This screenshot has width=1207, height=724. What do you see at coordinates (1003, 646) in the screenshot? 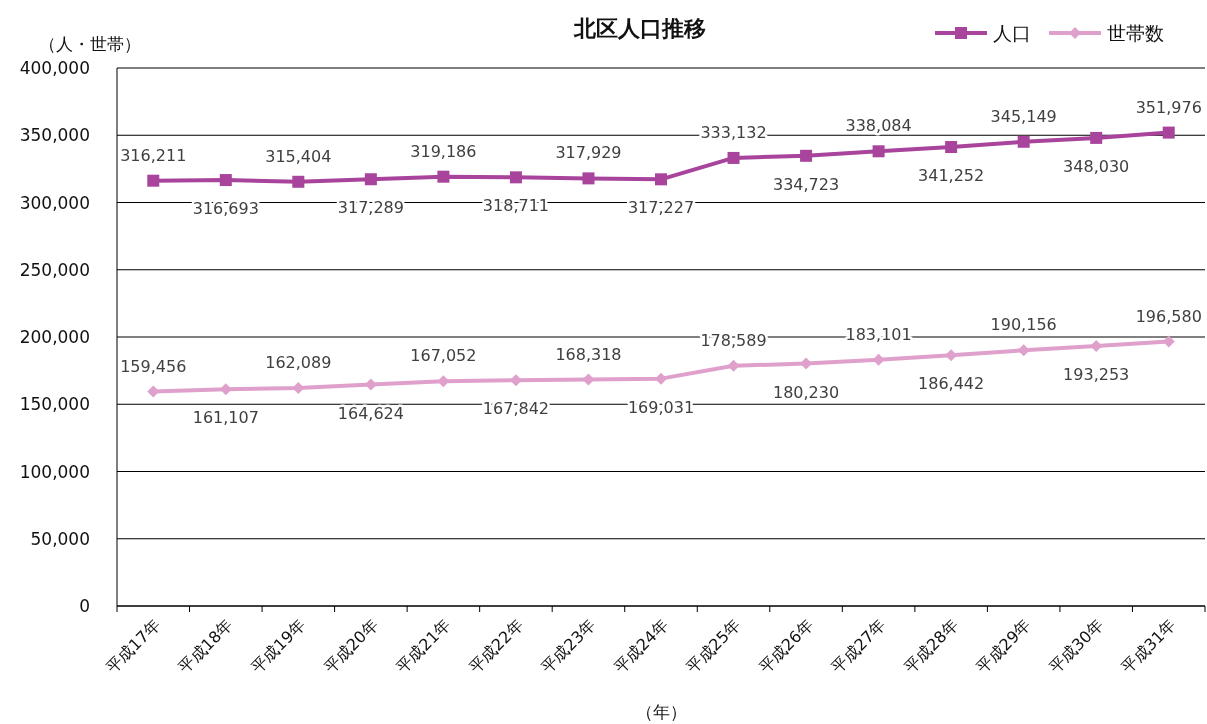
I see `x-tick-label: 平成29年` at bounding box center [1003, 646].